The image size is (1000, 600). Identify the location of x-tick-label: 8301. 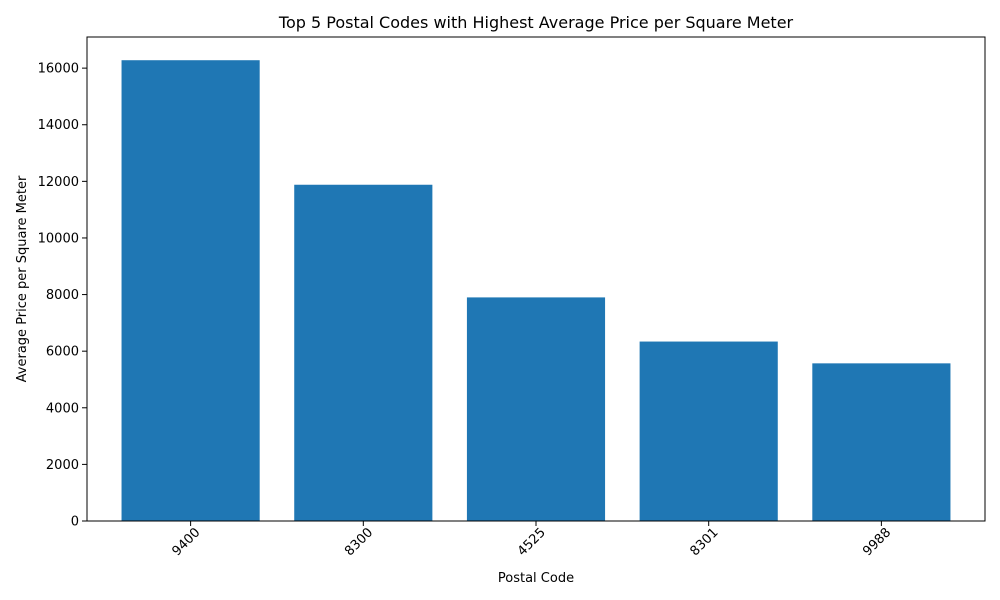
(705, 542).